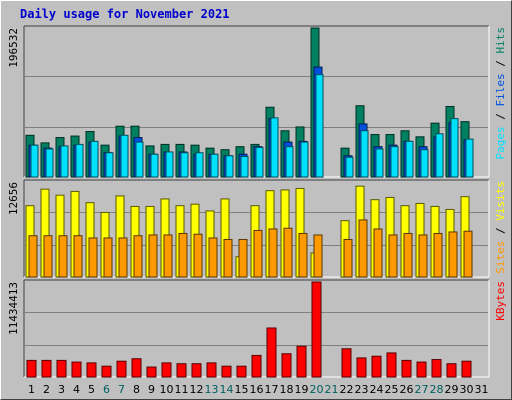 This screenshot has height=400, width=512. Describe the element at coordinates (181, 370) in the screenshot. I see `bar-kbytes-day-11-body` at that location.